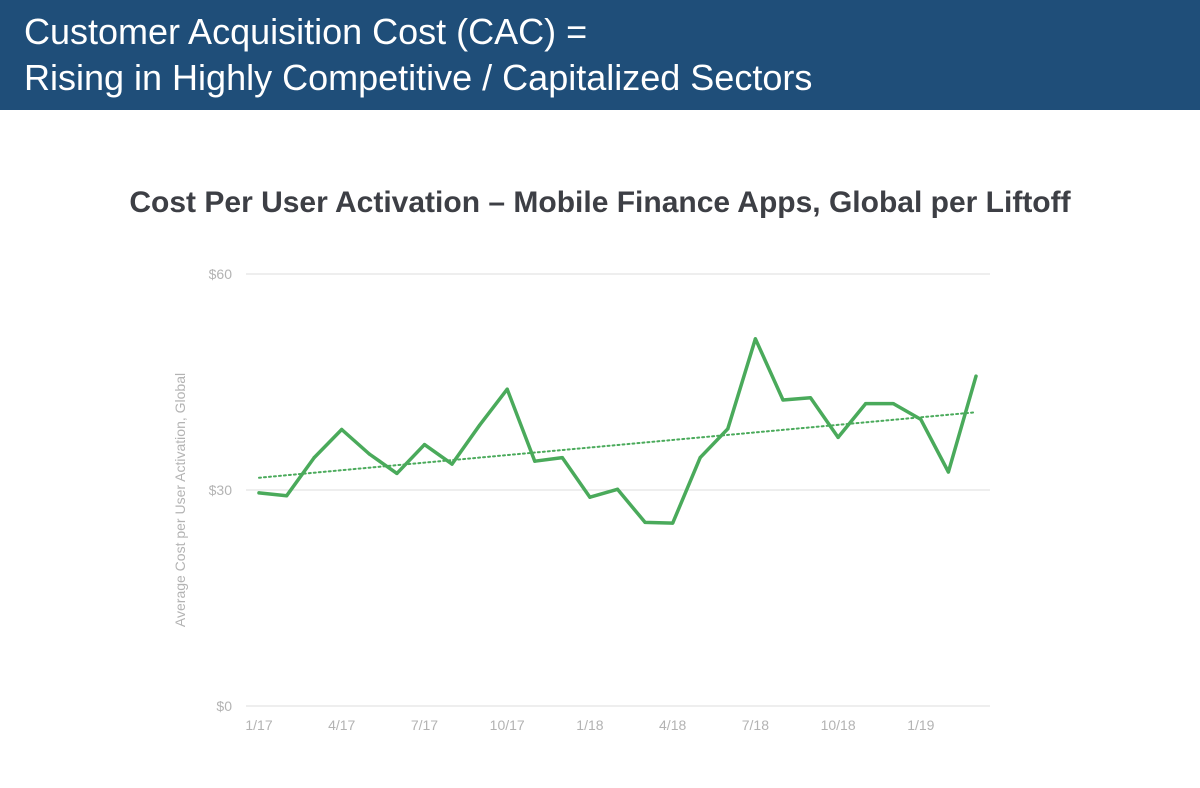  What do you see at coordinates (258, 725) in the screenshot?
I see `x-tick-label: 1/17` at bounding box center [258, 725].